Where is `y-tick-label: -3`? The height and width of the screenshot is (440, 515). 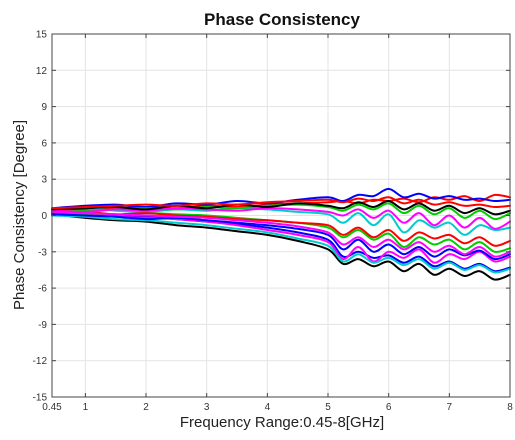
y-tick-label: -3 is located at coordinates (42, 252).